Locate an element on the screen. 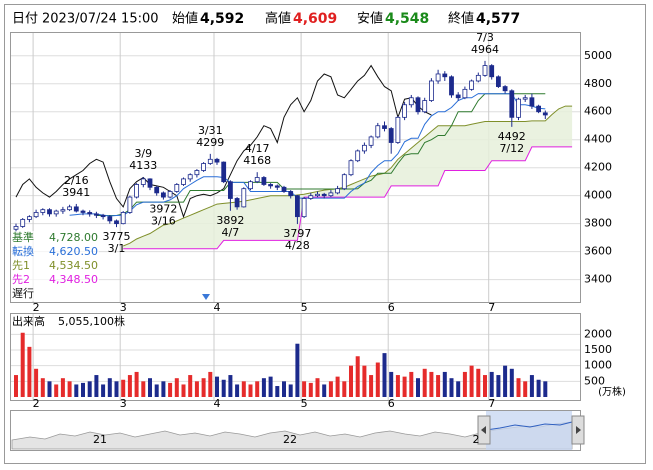  annotation-value: 4964 is located at coordinates (485, 49).